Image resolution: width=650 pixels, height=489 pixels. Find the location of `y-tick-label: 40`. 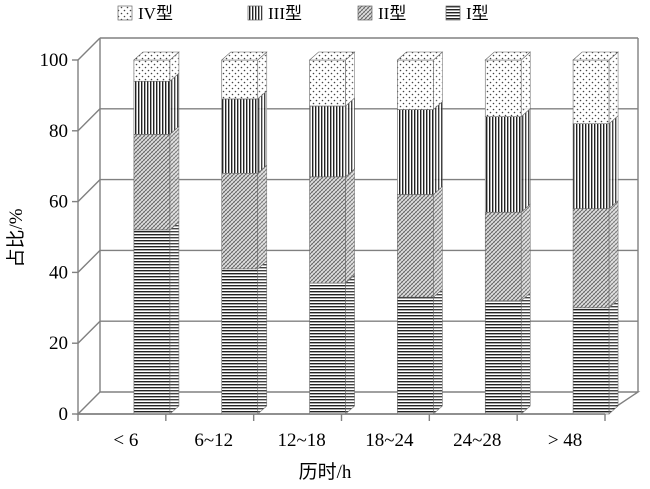

y-tick-label: 40 is located at coordinates (58, 272).